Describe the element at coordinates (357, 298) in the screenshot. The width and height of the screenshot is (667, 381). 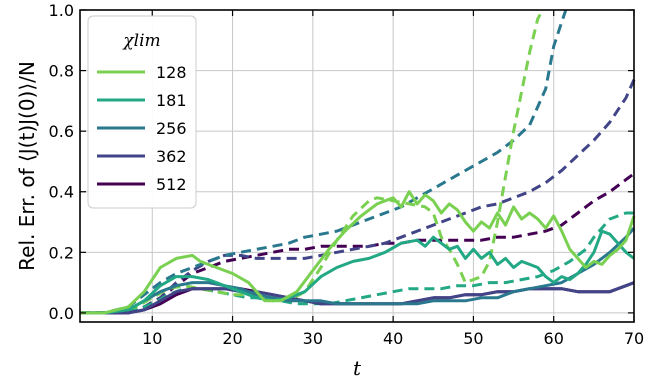
I see `series-362-line` at that location.